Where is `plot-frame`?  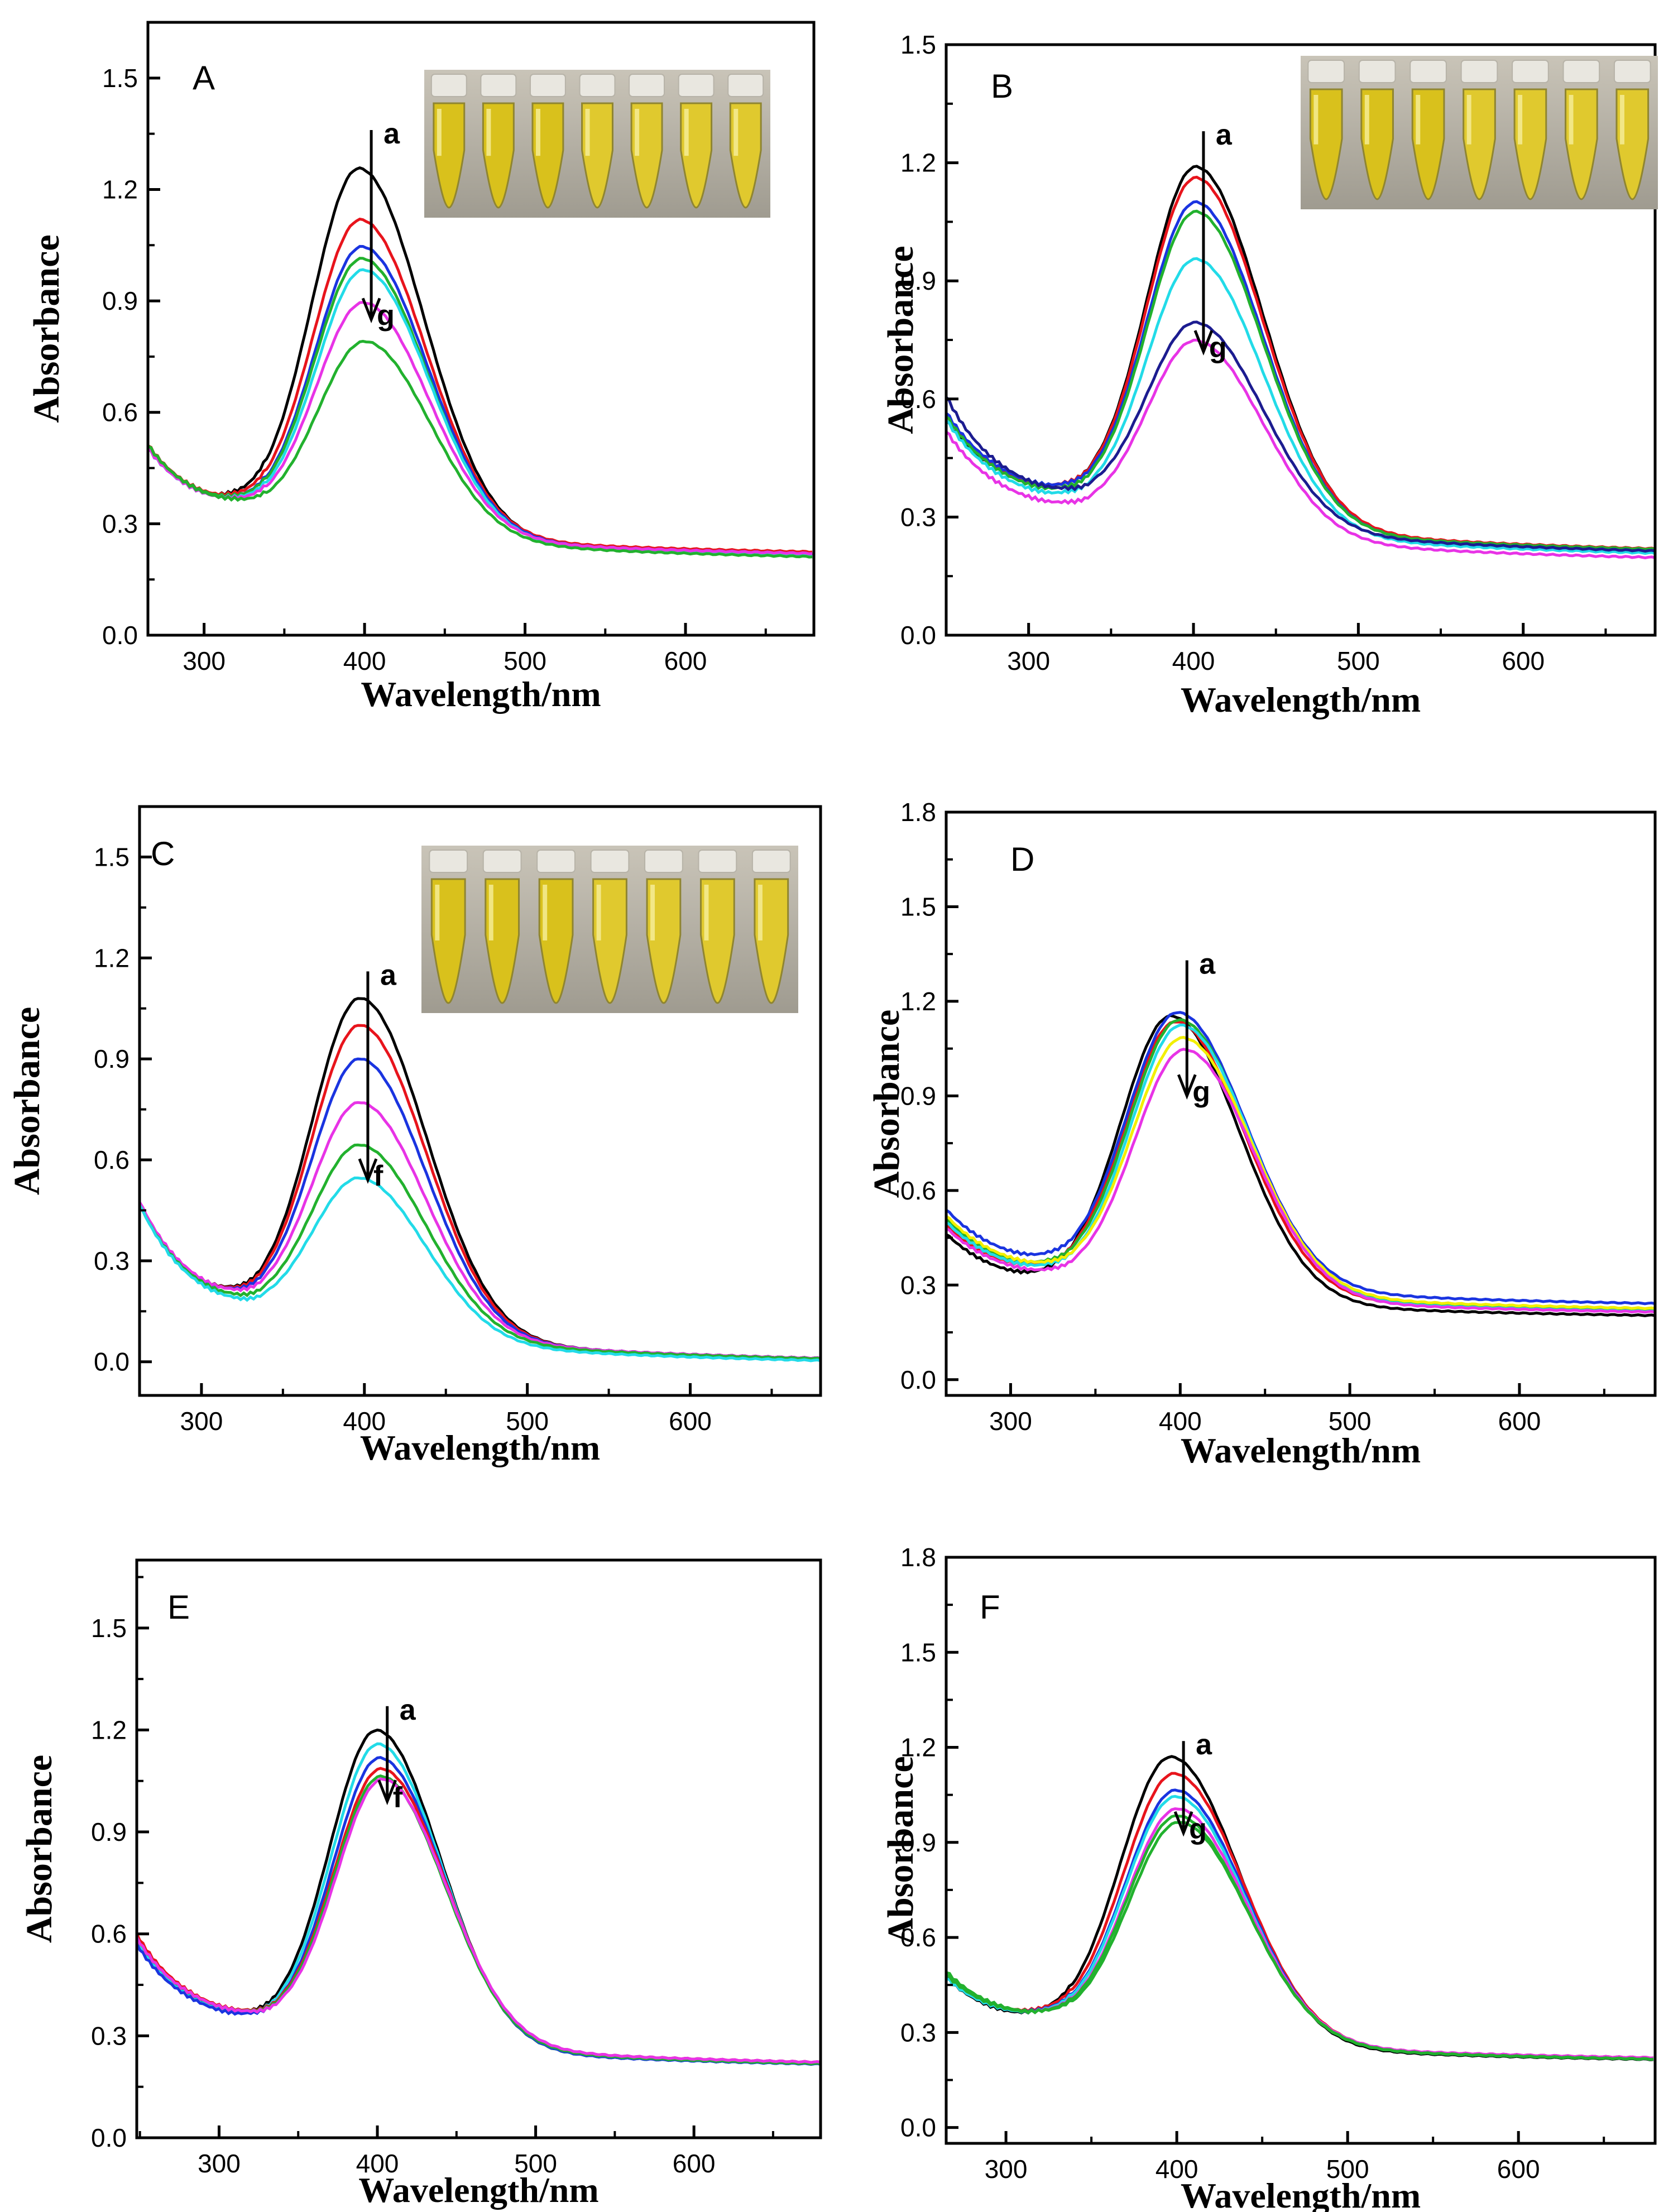
plot-frame is located at coordinates (478, 1849).